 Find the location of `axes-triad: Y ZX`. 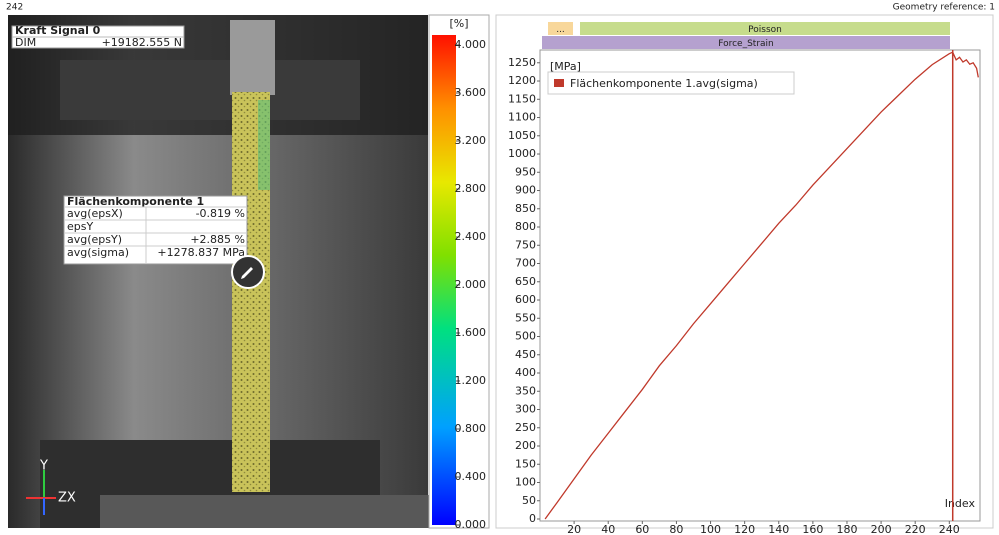

axes-triad: Y ZX is located at coordinates (51, 487).